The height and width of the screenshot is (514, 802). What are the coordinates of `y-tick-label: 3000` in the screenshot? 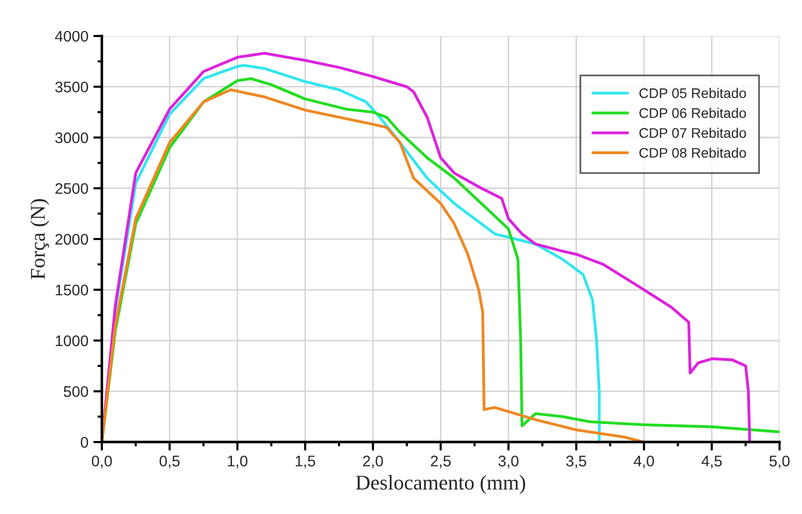 It's located at (71, 138).